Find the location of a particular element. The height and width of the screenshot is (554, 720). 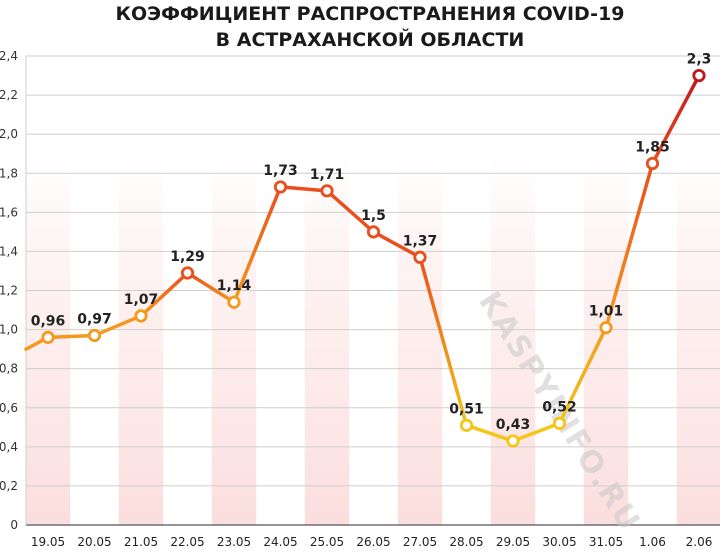

chart-title-line-1: КОЭФФИЦИЕНТ РАСПРОСТРАНЕНИЯ COVID-19 is located at coordinates (369, 14).